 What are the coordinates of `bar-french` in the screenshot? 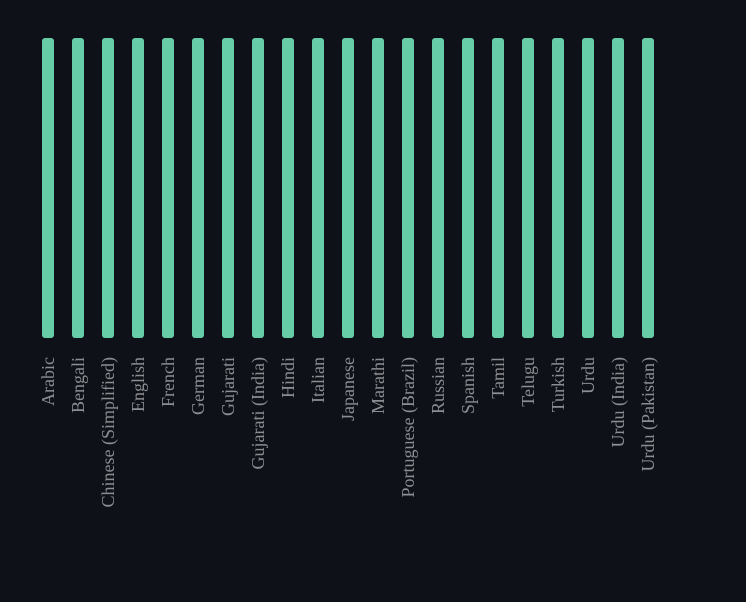 It's located at (168, 188).